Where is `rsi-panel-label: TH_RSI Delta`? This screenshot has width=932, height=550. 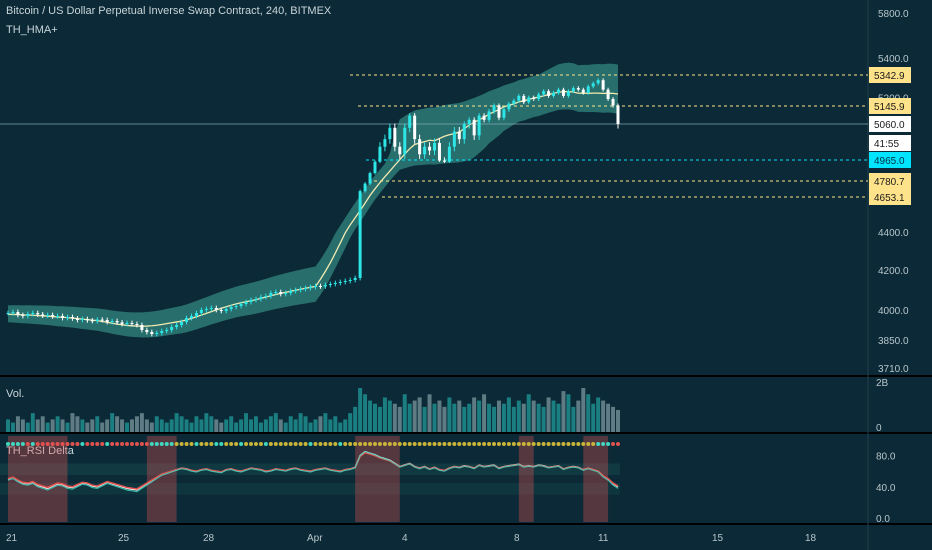 rsi-panel-label: TH_RSI Delta is located at coordinates (40, 451).